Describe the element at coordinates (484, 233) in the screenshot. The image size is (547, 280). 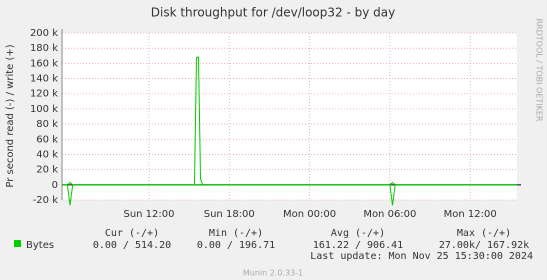
I see `legend-header: Max (-/+)` at that location.